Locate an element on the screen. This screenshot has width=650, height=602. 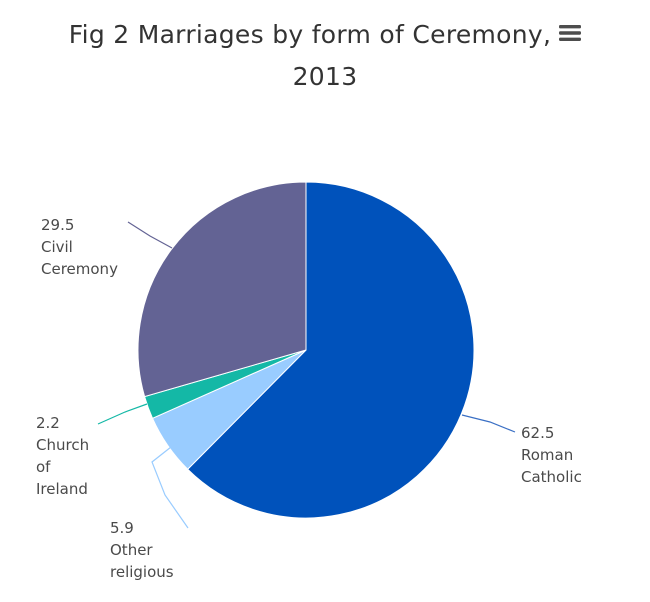
data-label-text: Ceremony is located at coordinates (79, 269).